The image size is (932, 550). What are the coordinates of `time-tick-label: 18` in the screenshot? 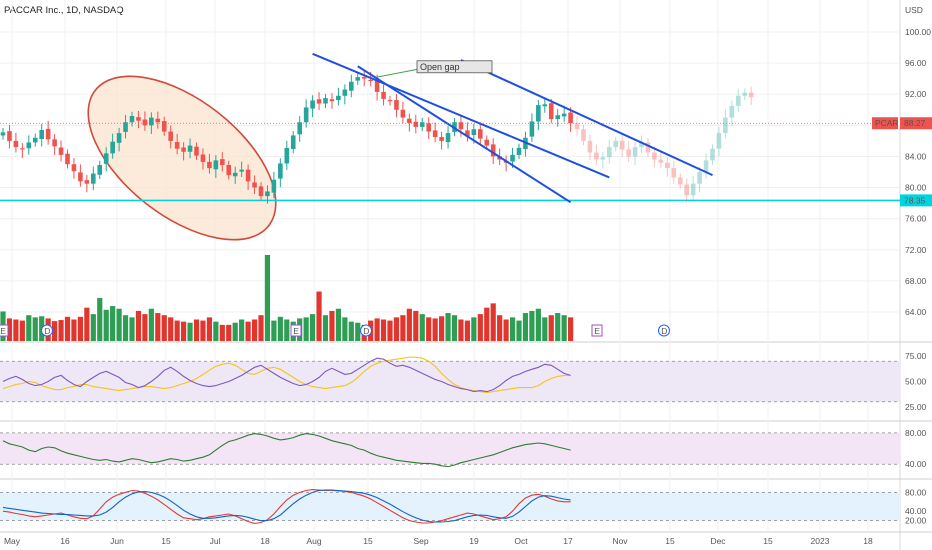 It's located at (868, 541).